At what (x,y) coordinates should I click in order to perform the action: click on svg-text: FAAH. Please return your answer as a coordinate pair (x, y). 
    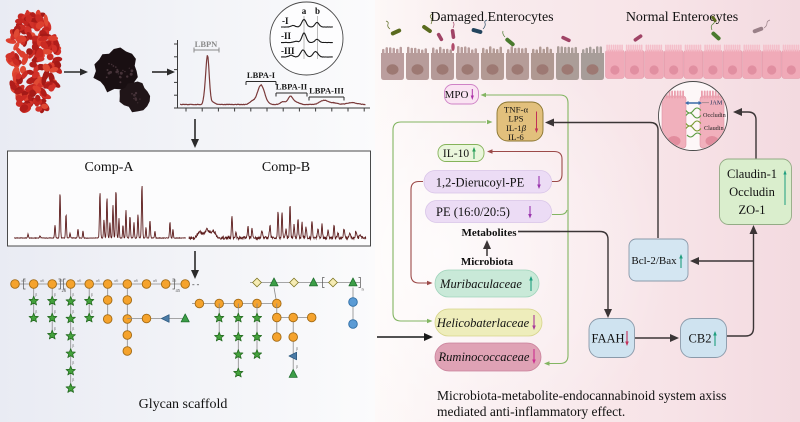
    Looking at the image, I should click on (607, 339).